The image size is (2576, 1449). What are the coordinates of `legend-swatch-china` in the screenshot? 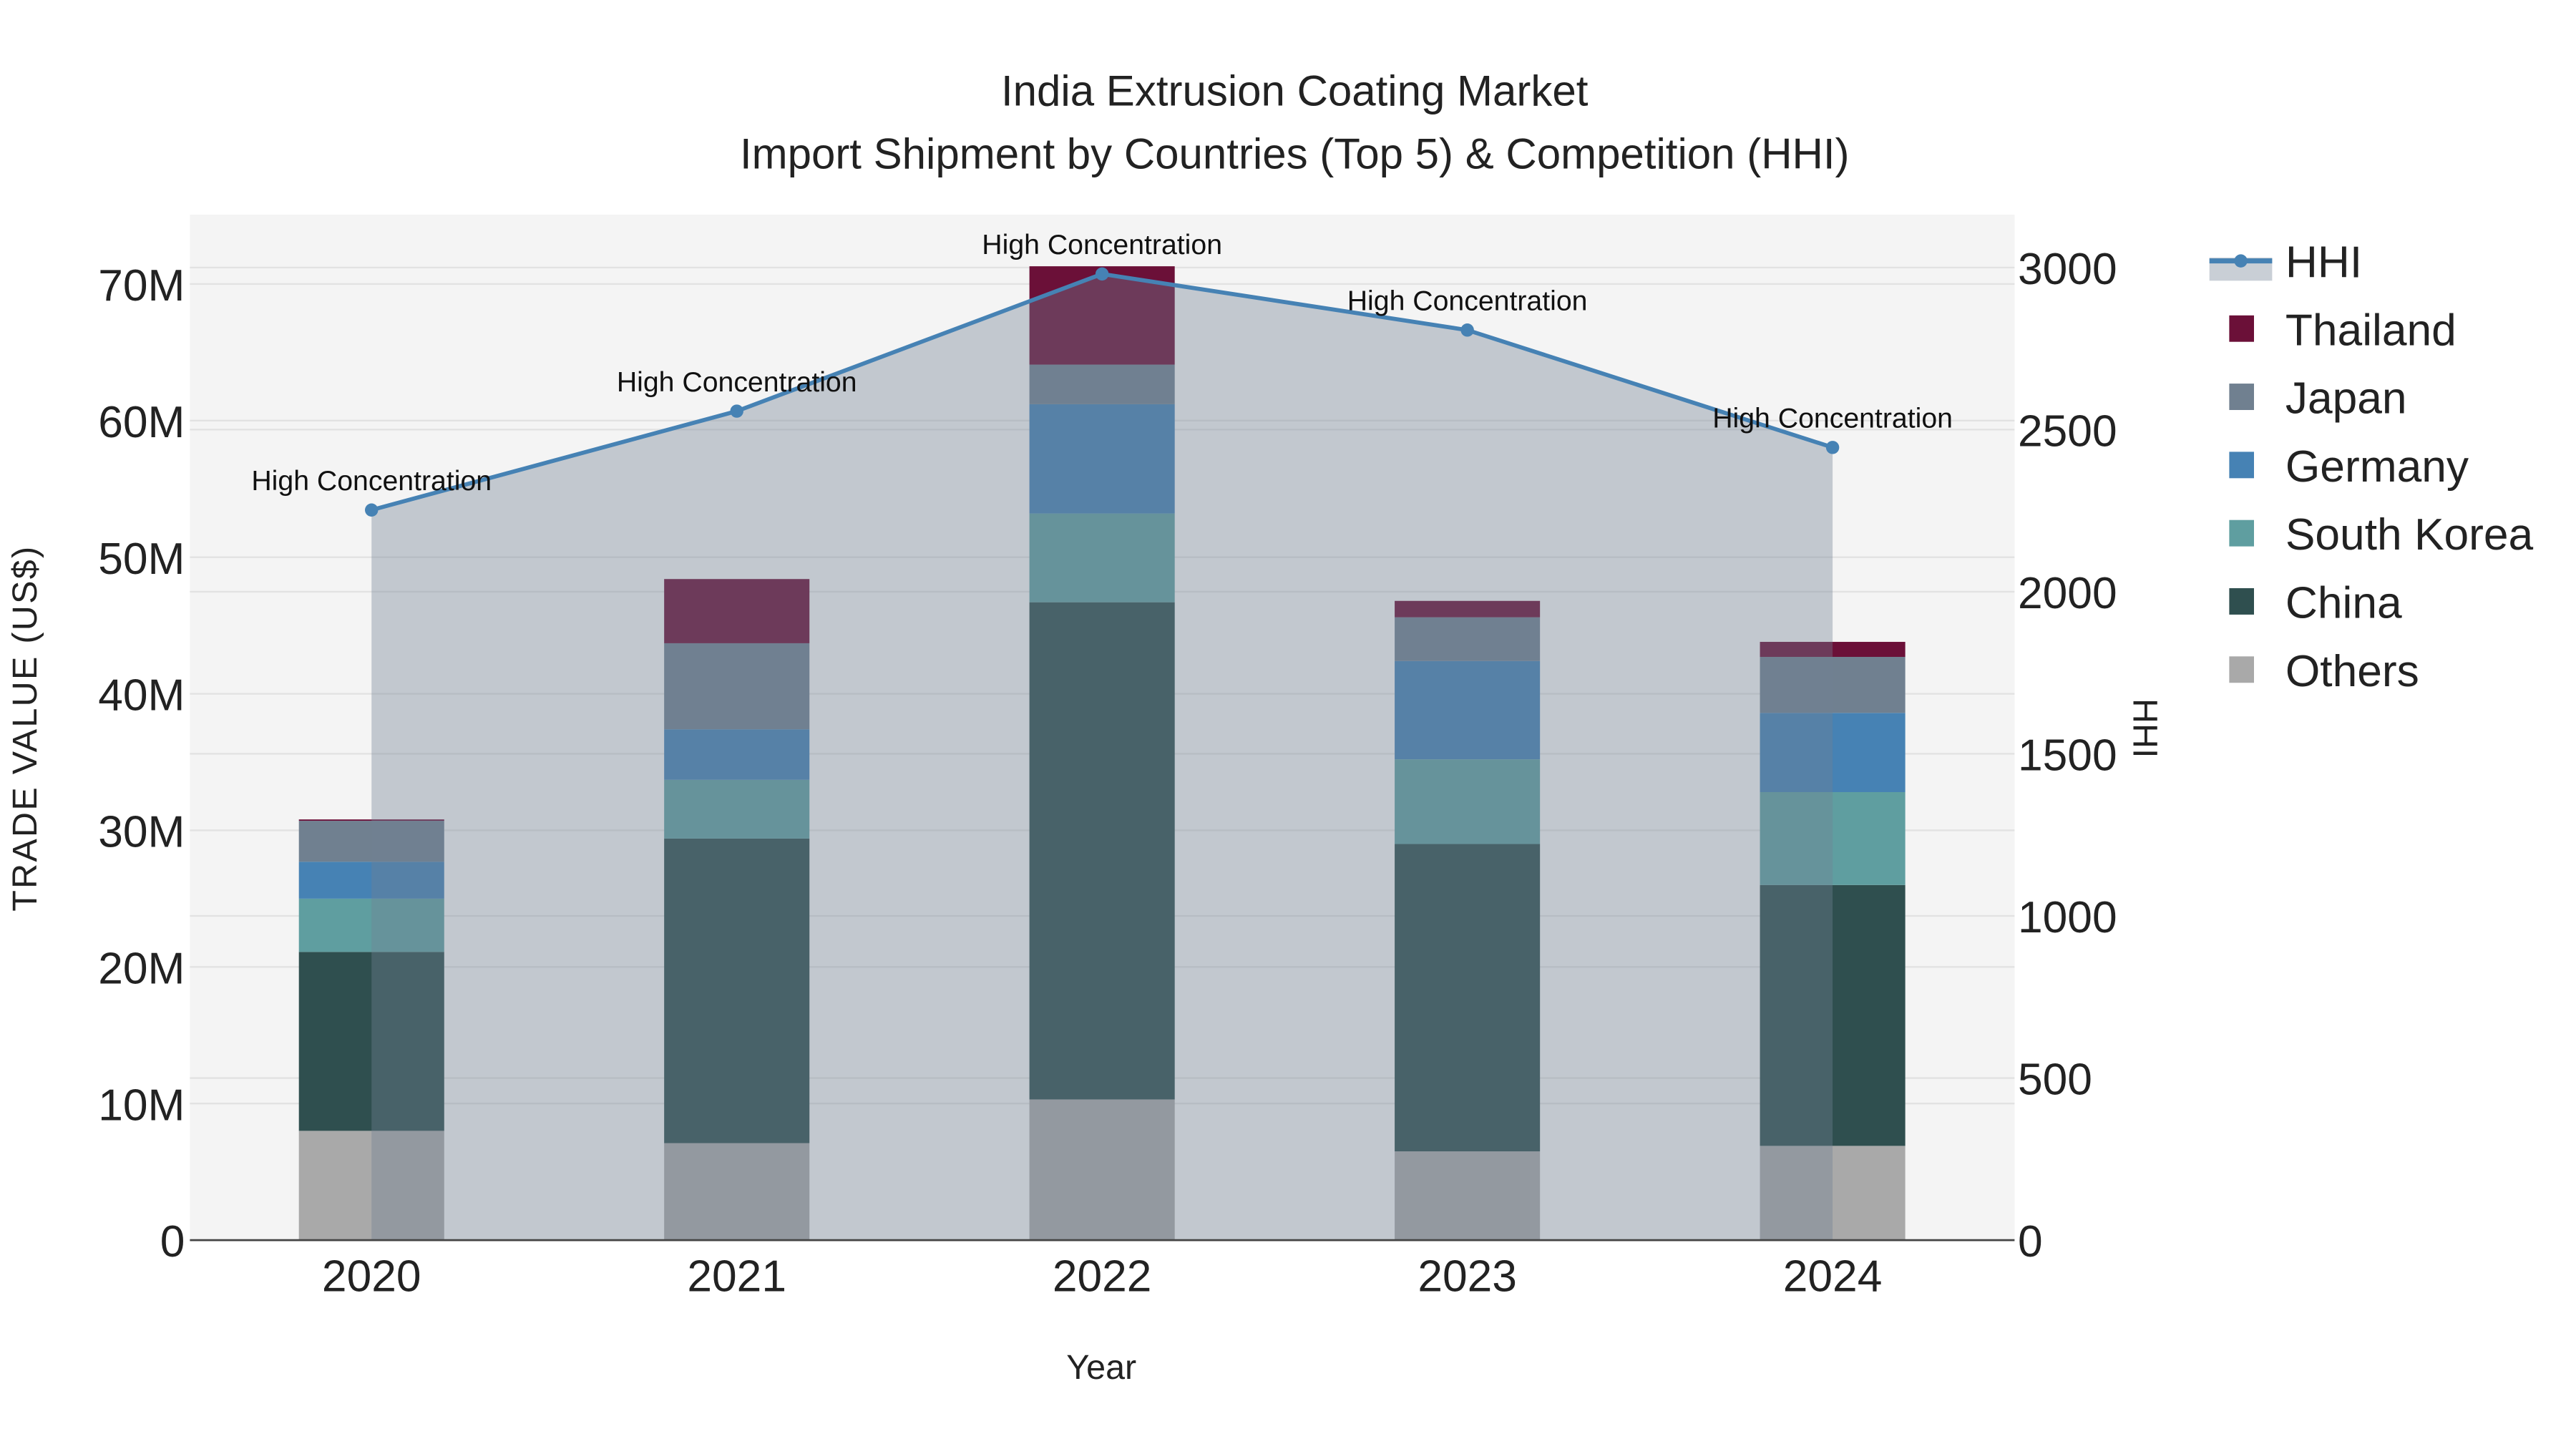 It's located at (2241, 601).